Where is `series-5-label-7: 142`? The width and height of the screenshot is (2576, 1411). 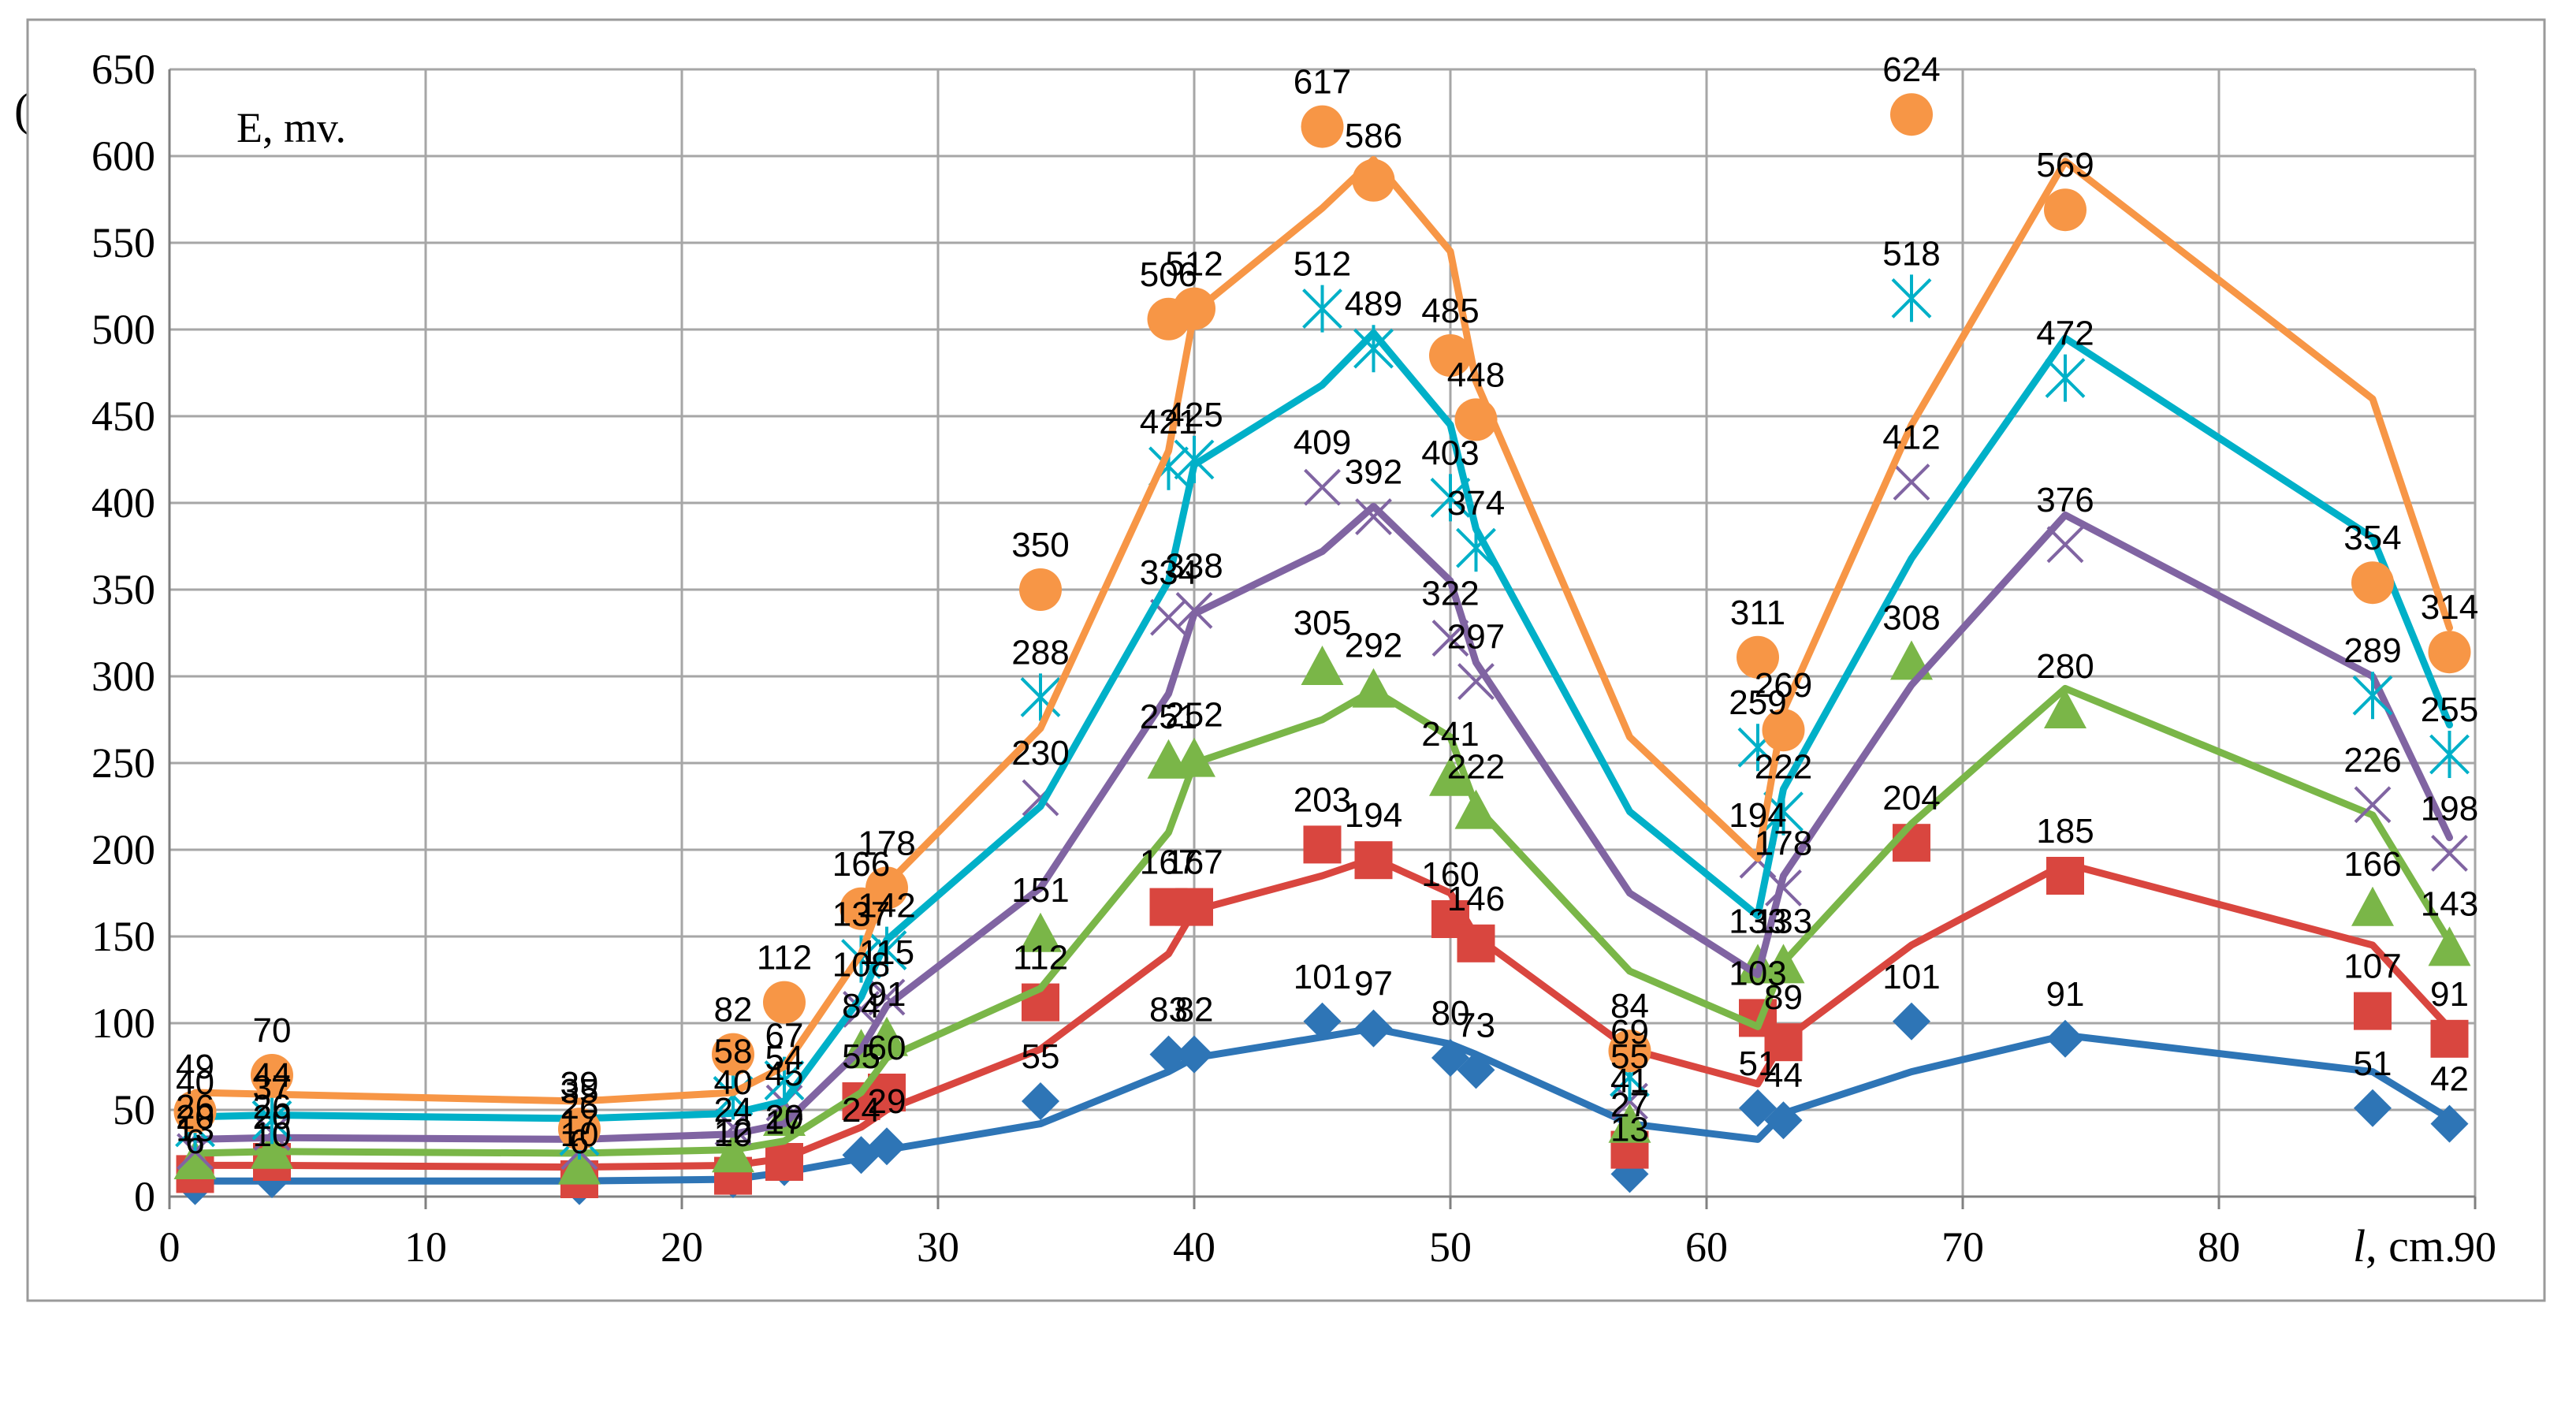 series-5-label-7: 142 is located at coordinates (886, 906).